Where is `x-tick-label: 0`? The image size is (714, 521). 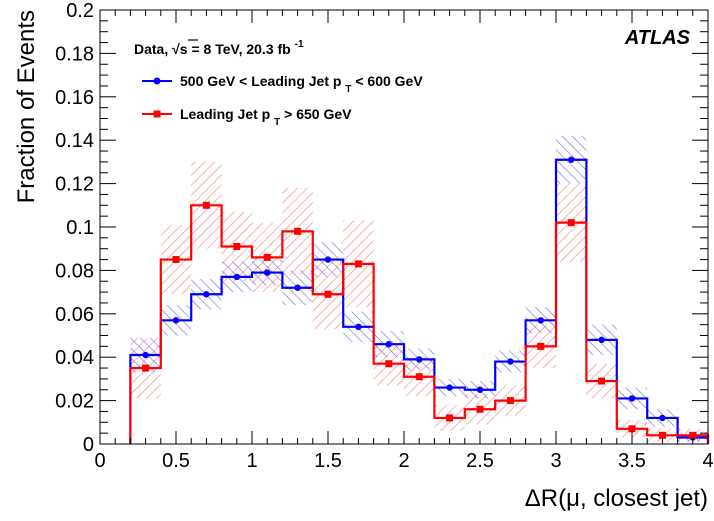
x-tick-label: 0 is located at coordinates (99, 461).